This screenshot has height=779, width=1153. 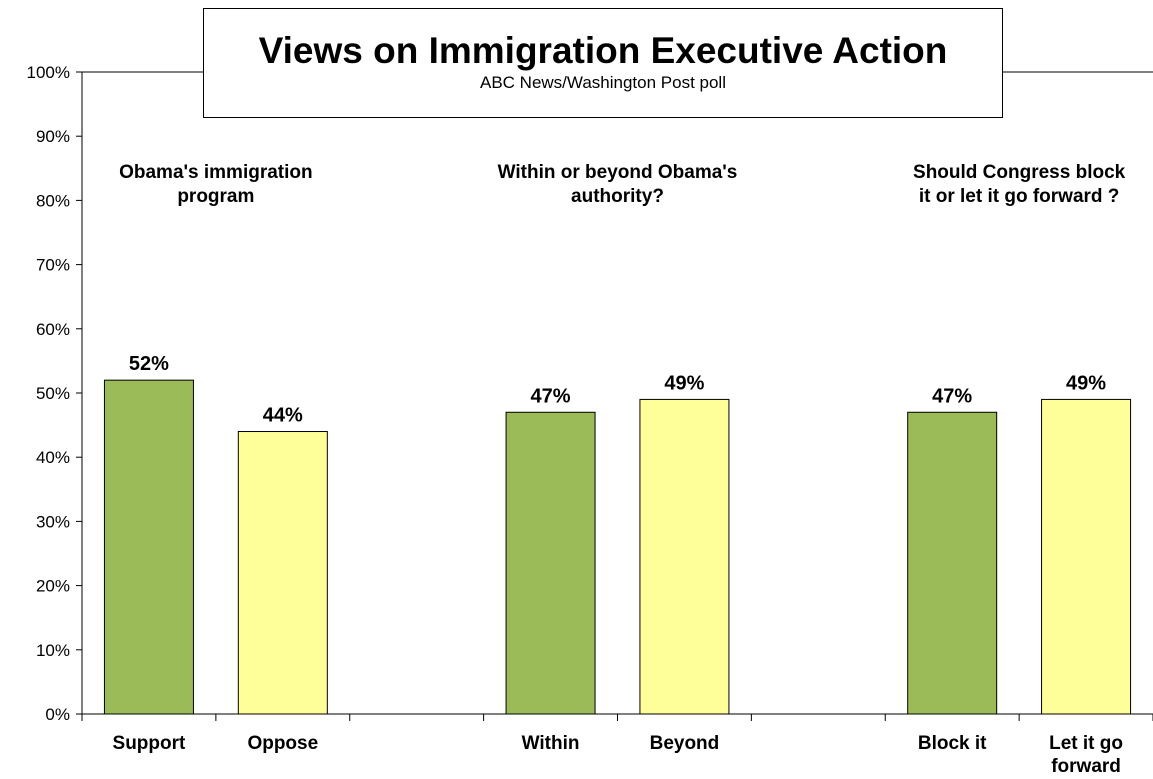 I want to click on chart-title: Views on Immigration Executive Action, so click(x=603, y=50).